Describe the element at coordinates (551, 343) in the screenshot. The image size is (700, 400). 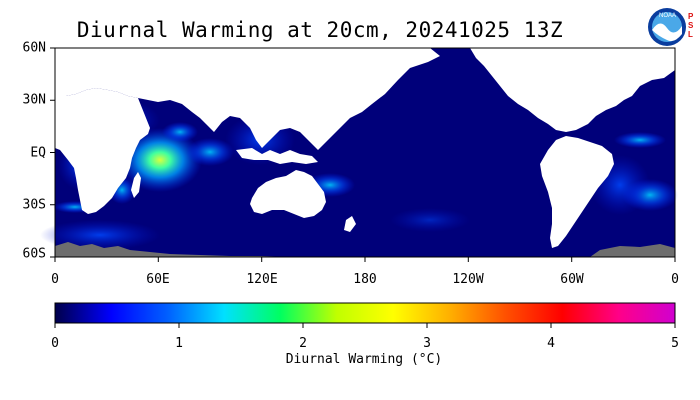
I see `colorbar-label-4: 4` at that location.